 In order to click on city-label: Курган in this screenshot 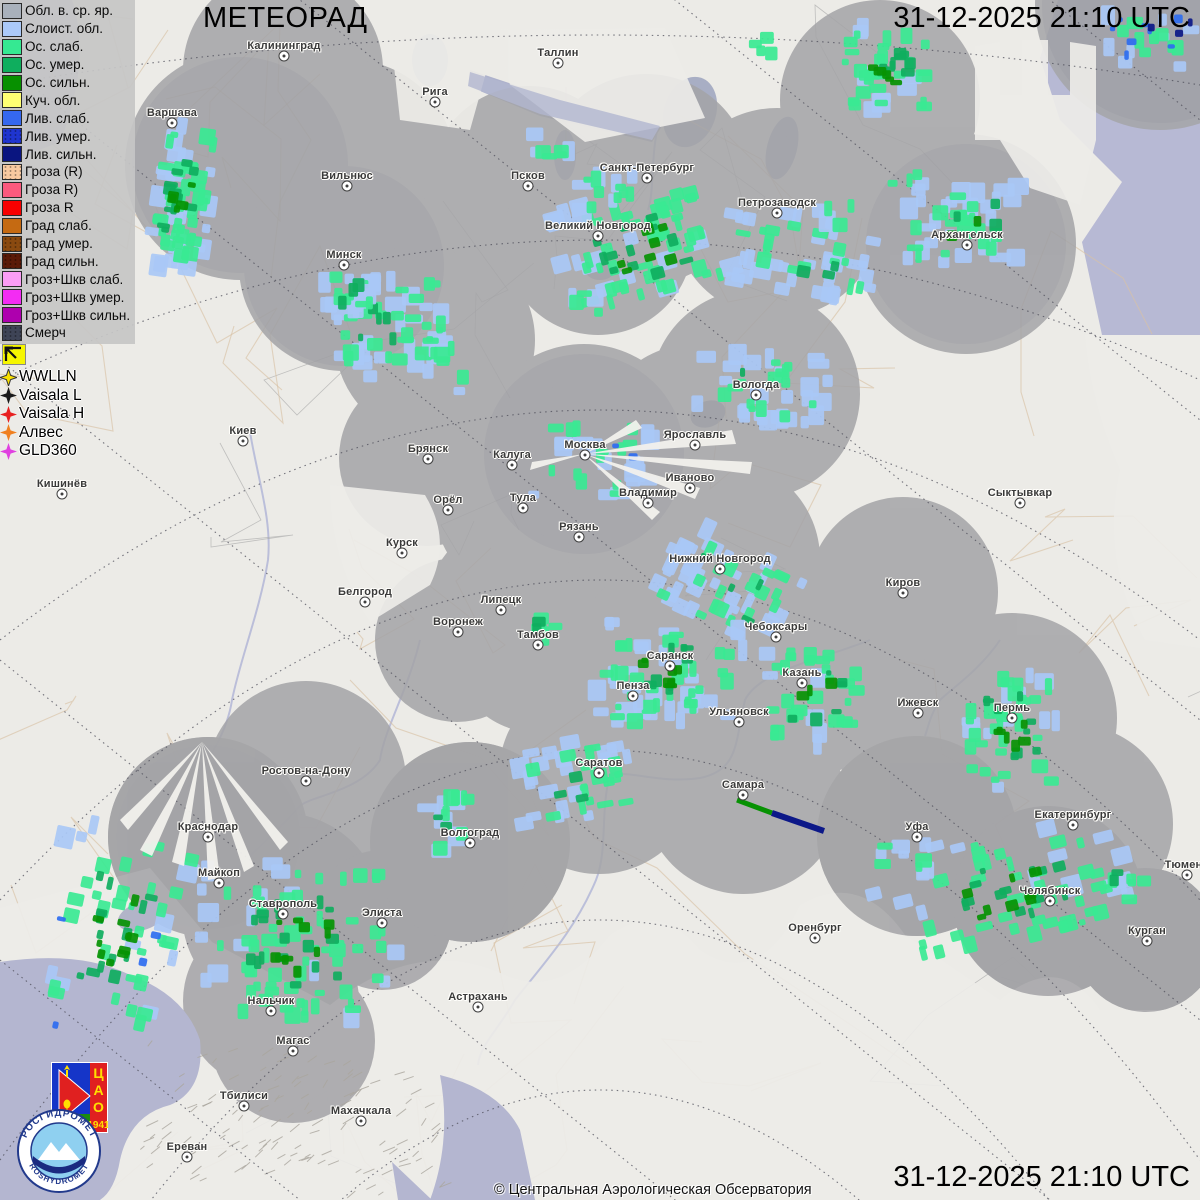, I will do `click(1147, 931)`.